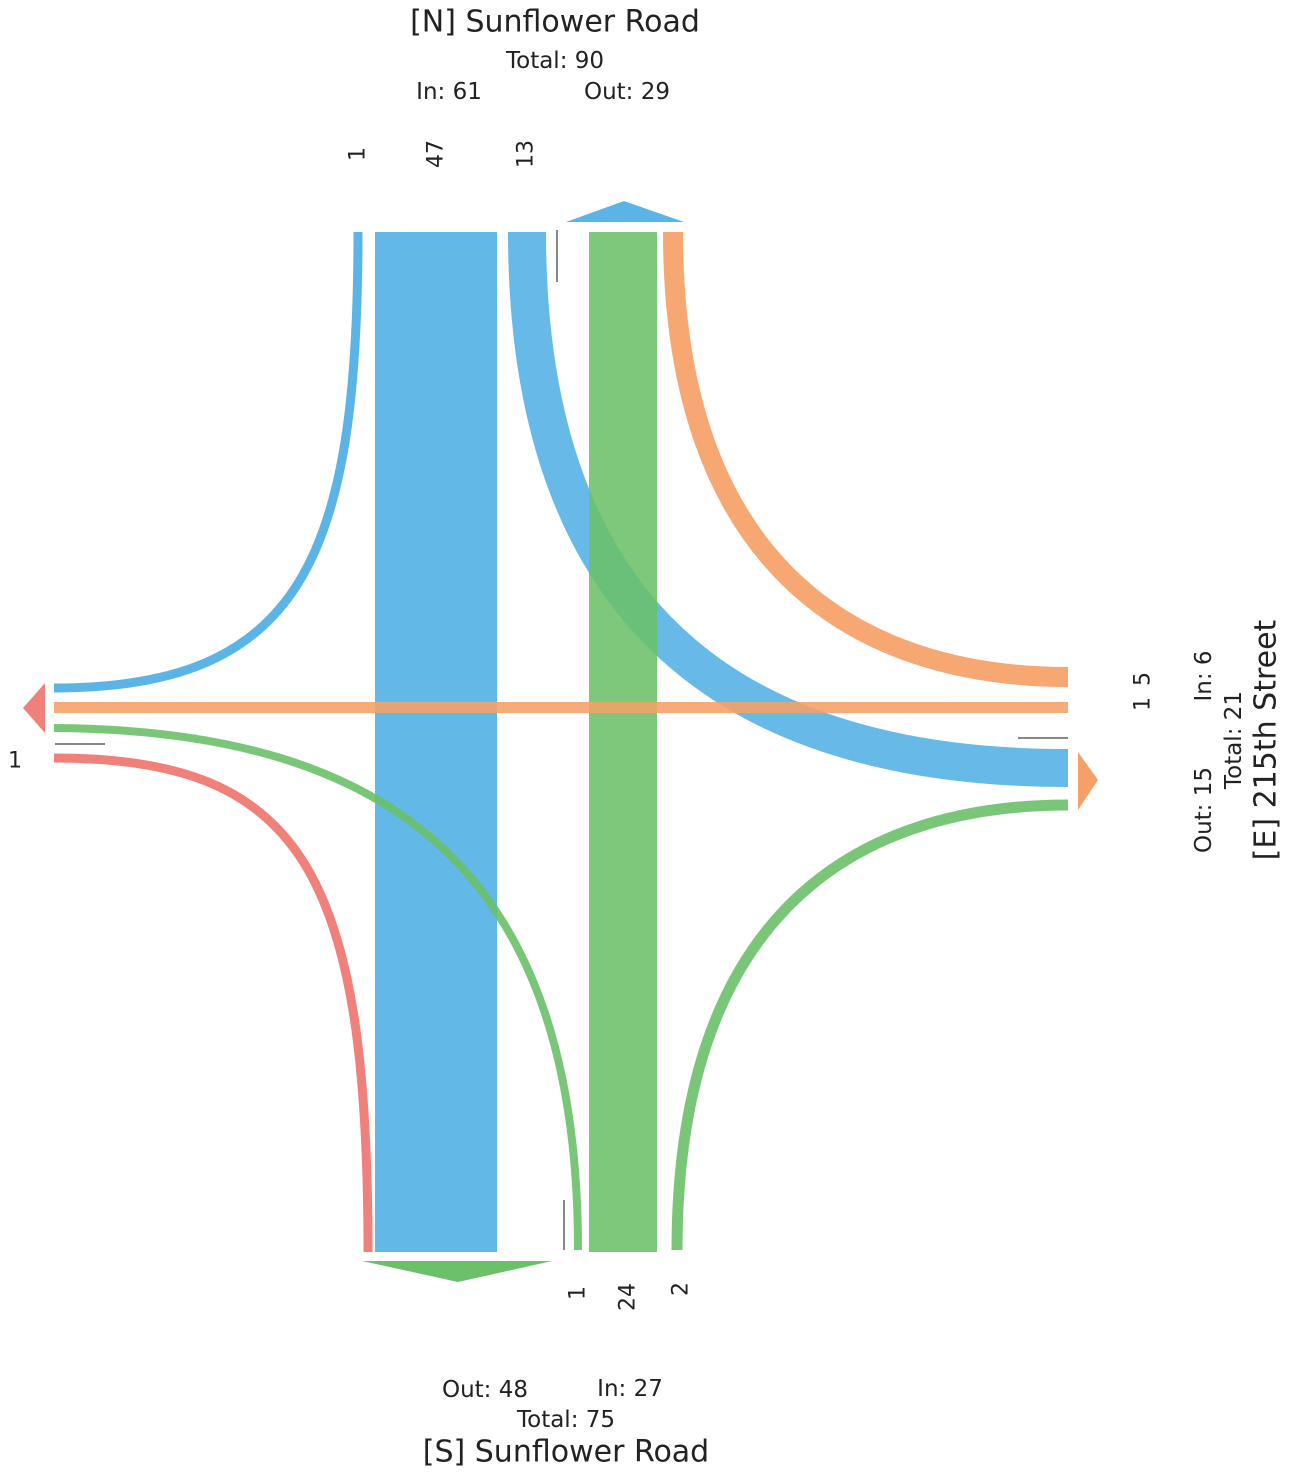  What do you see at coordinates (1204, 676) in the screenshot?
I see `east-in: In: 6` at bounding box center [1204, 676].